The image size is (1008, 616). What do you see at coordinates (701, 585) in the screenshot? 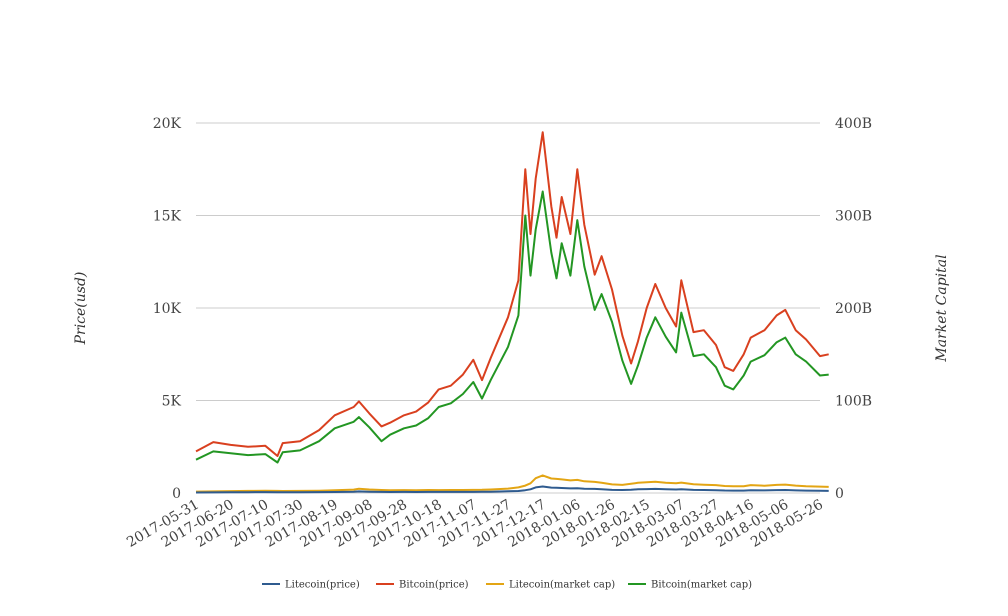
I see `legend-label: Bitcoin(market cap)` at bounding box center [701, 585].